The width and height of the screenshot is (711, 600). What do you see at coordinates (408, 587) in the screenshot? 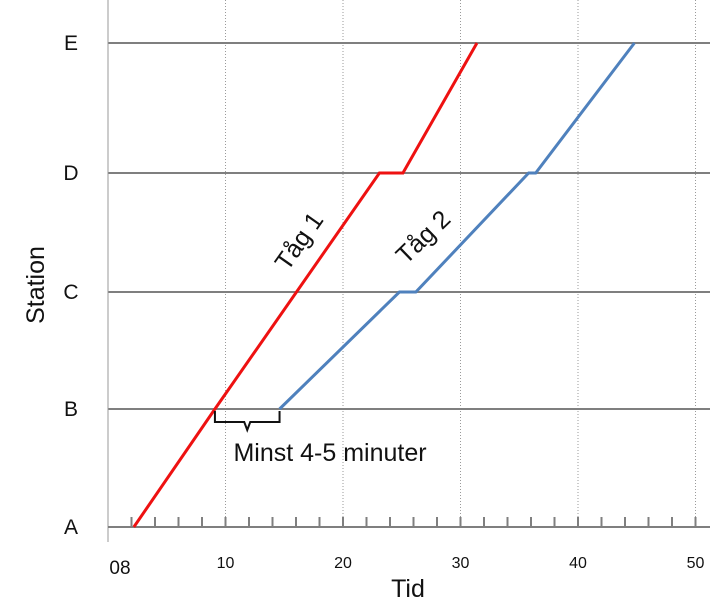
I see `x-axis-title: Tid` at bounding box center [408, 587].